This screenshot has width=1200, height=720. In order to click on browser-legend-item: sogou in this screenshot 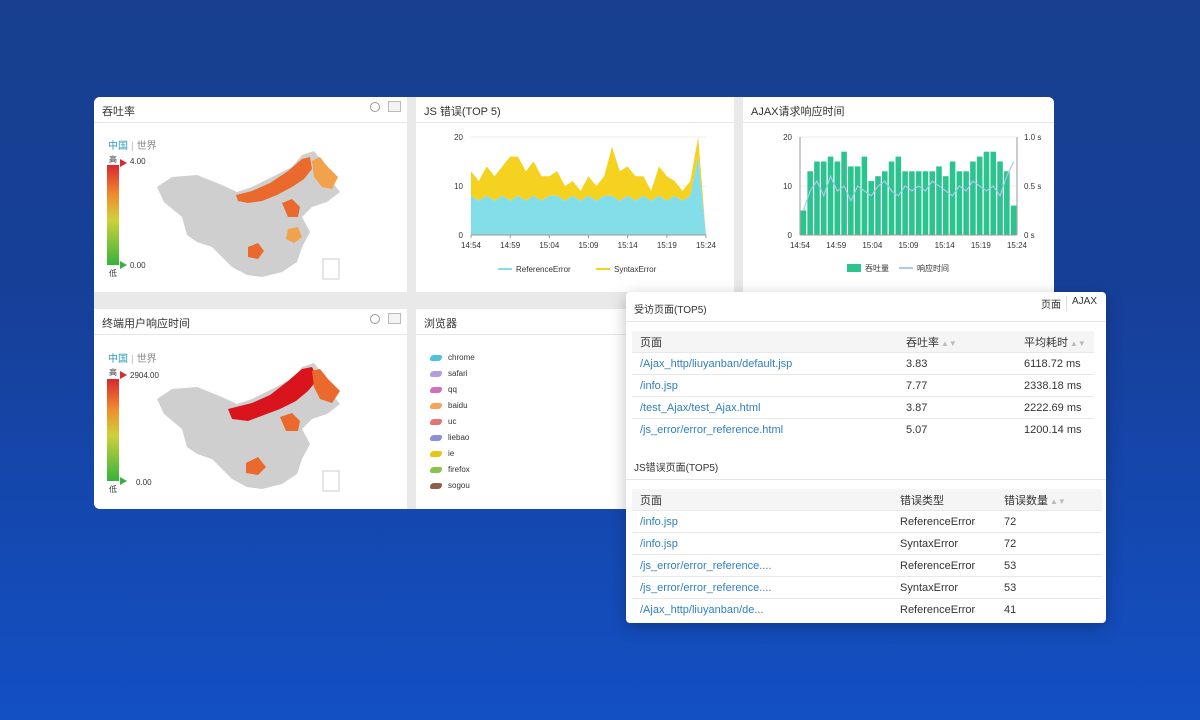, I will do `click(450, 485)`.